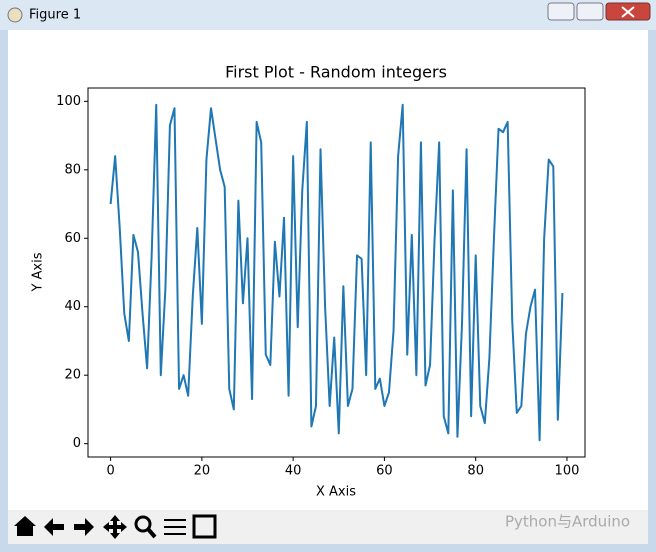  What do you see at coordinates (336, 72) in the screenshot?
I see `chart-title: First Plot - Random integers` at bounding box center [336, 72].